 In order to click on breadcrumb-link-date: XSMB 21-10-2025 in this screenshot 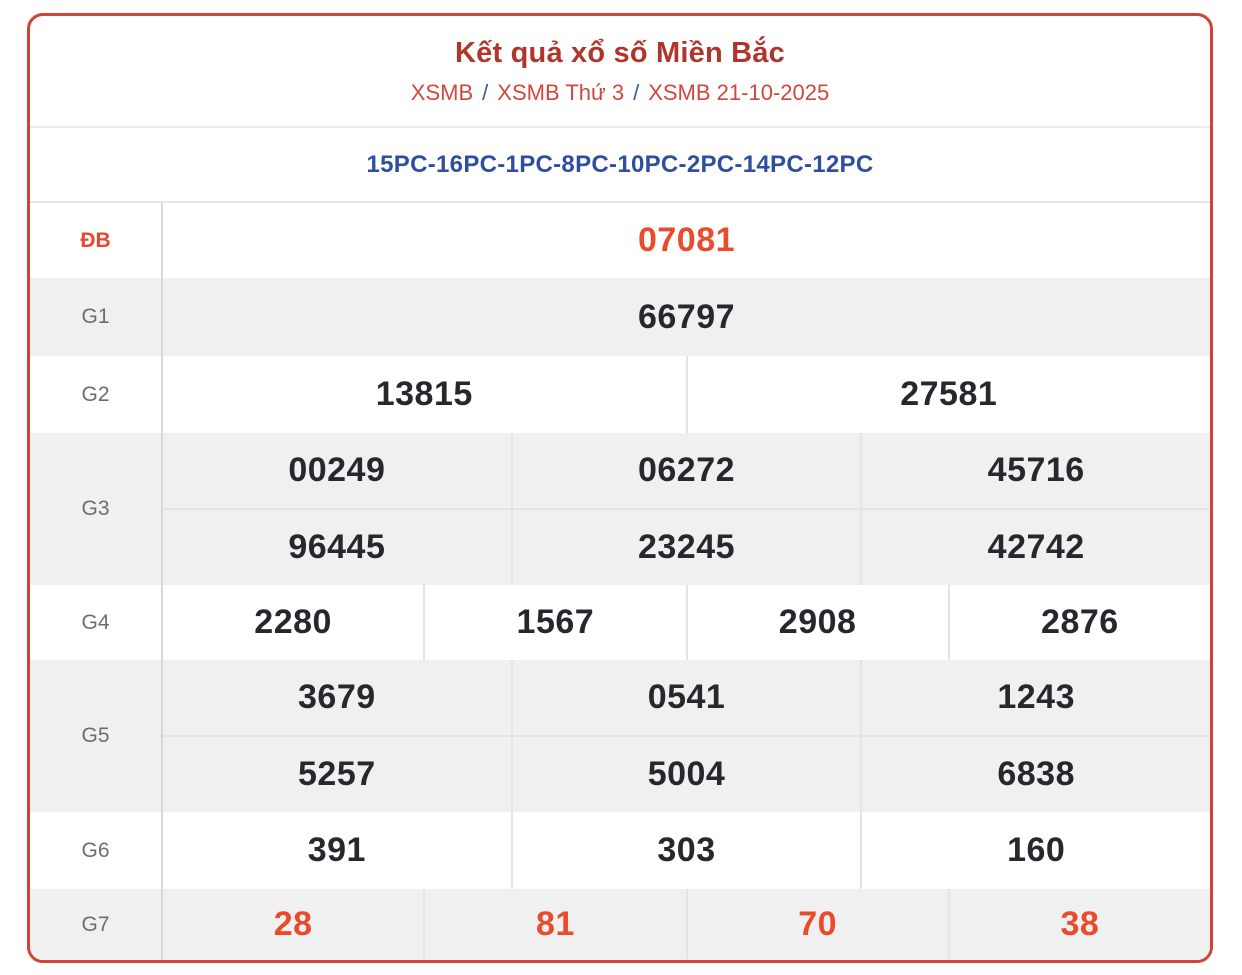, I will do `click(739, 92)`.